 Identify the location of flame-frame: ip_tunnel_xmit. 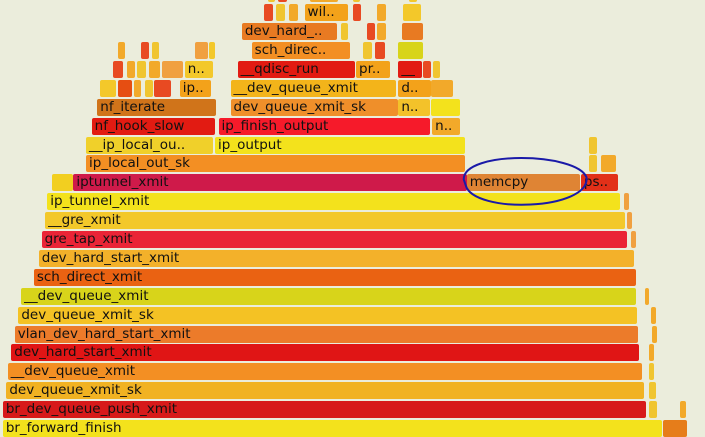
(334, 202).